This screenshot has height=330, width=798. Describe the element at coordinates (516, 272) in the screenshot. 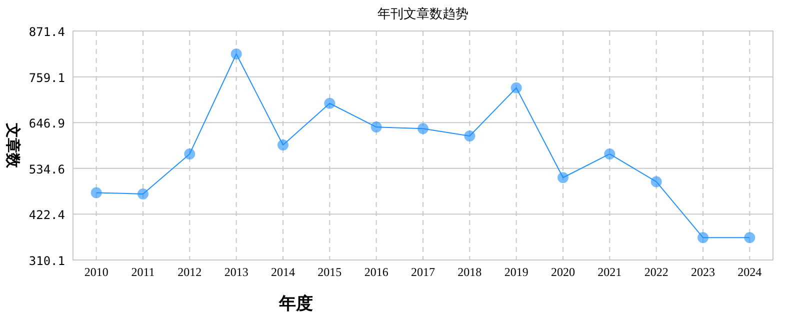

I see `x-tick-label: 2019` at that location.